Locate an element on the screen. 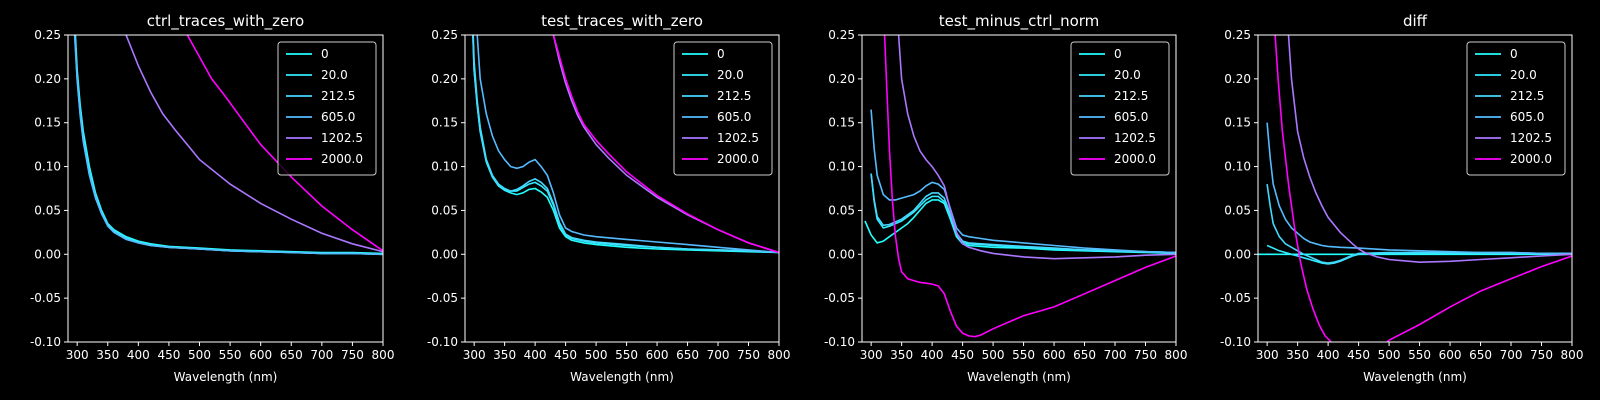 This screenshot has height=400, width=1600. legend-entry: 2000.0 is located at coordinates (1135, 159).